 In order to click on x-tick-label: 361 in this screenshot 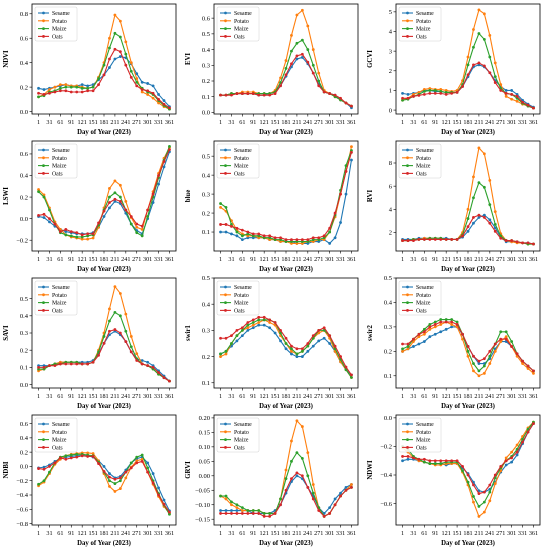, I will do `click(169, 122)`.